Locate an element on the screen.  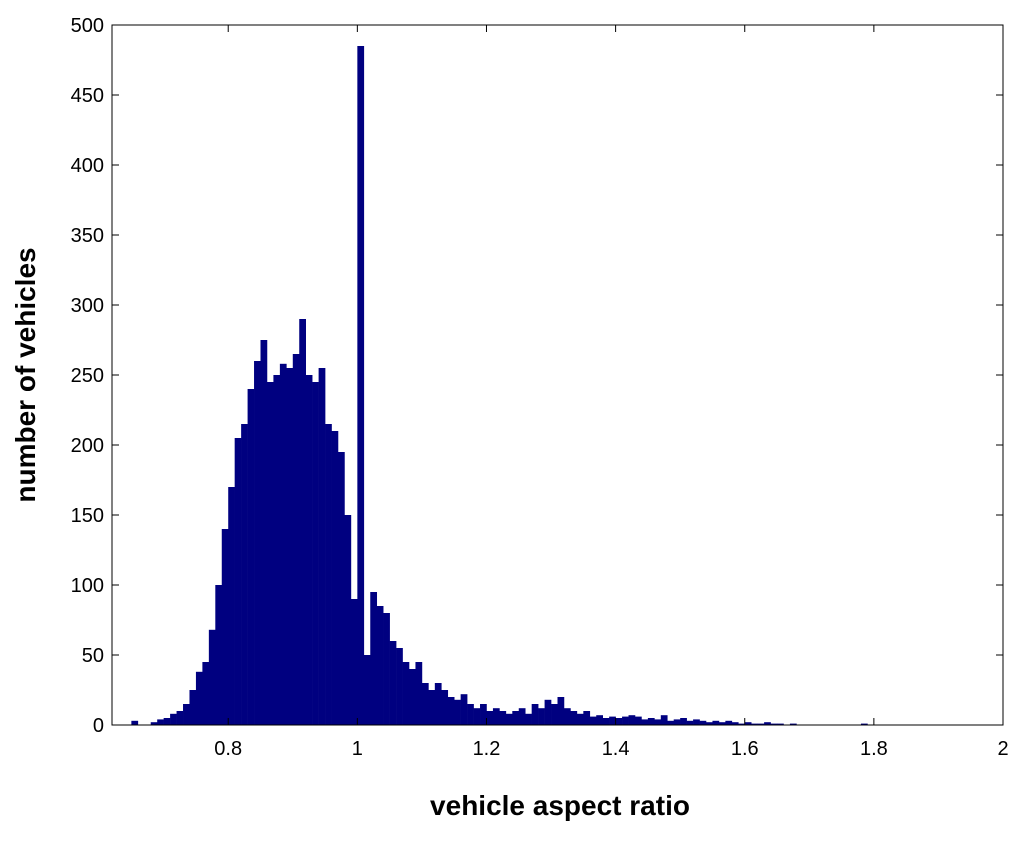
x-tick-label: 1 is located at coordinates (357, 749).